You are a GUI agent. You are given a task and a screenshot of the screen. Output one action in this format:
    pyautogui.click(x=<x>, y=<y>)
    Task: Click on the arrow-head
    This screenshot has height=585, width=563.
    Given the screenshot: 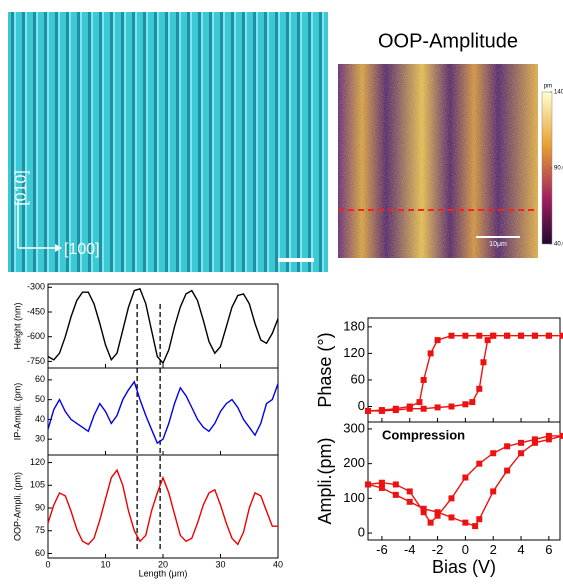 What is the action you would take?
    pyautogui.click(x=58, y=248)
    